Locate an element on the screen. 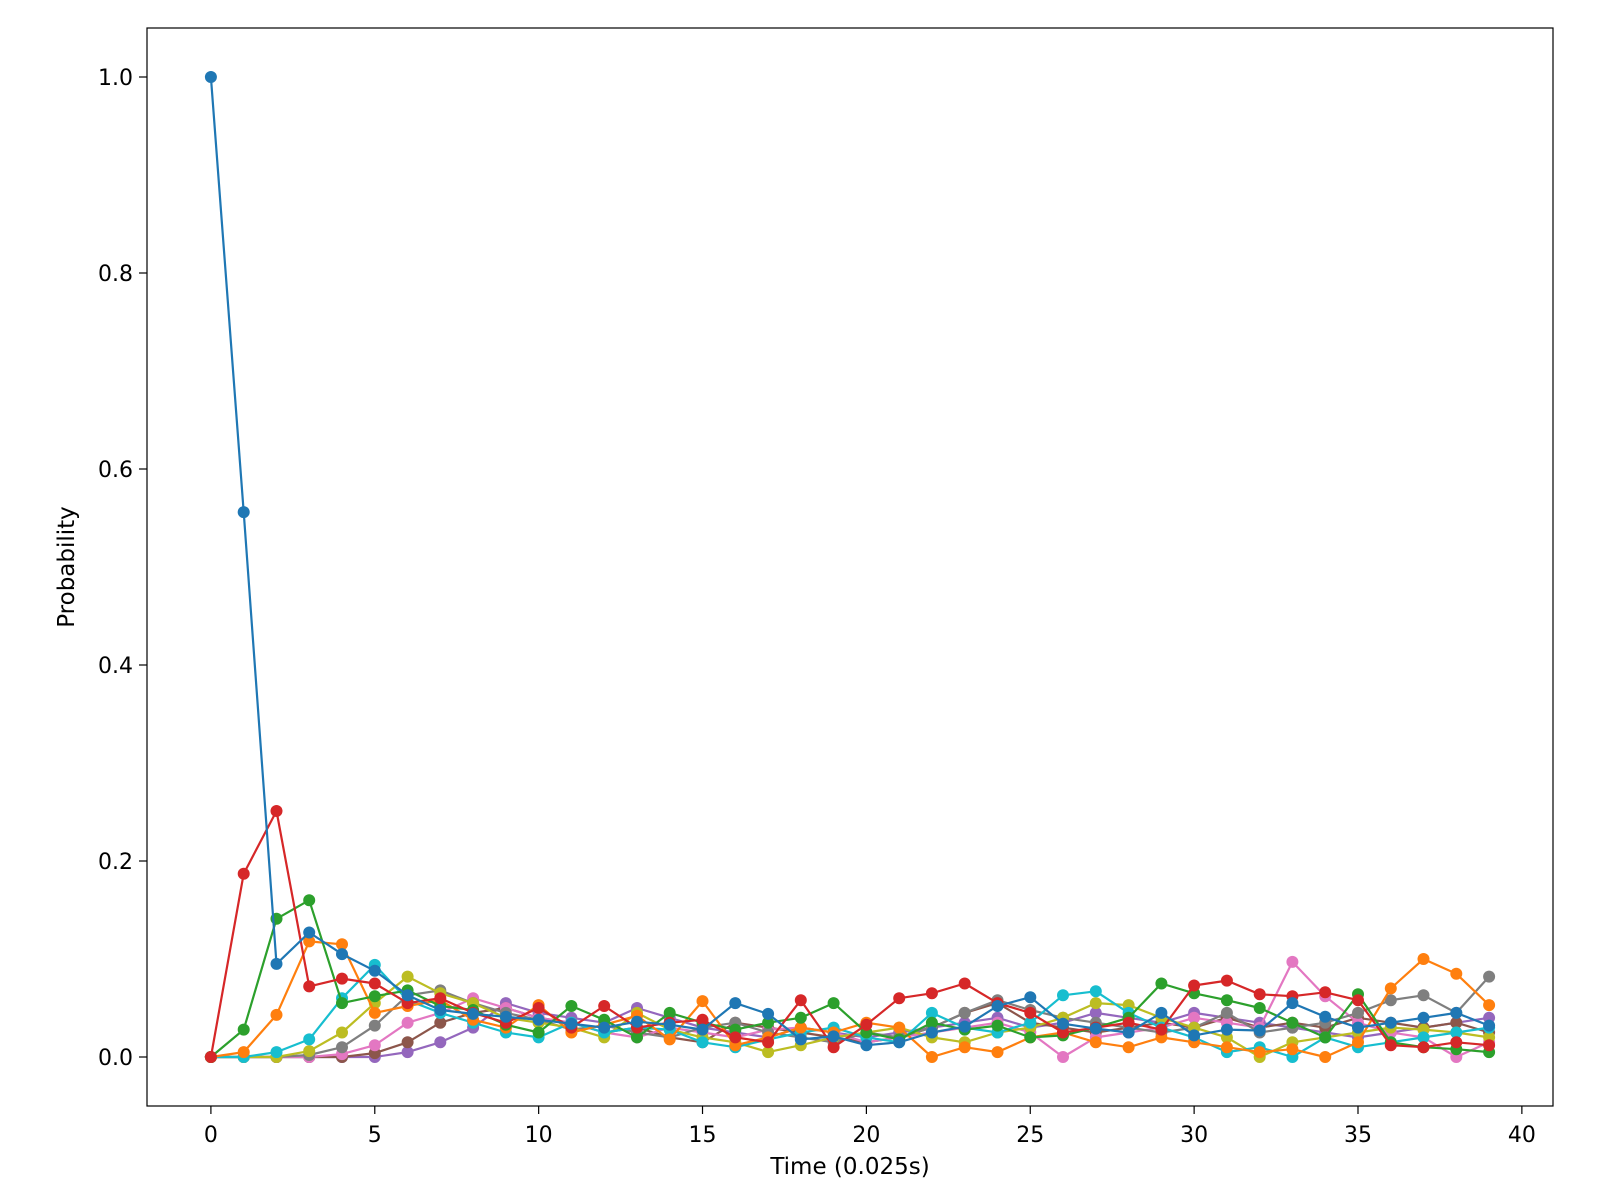  x-tick-label: 40 is located at coordinates (1522, 1135).